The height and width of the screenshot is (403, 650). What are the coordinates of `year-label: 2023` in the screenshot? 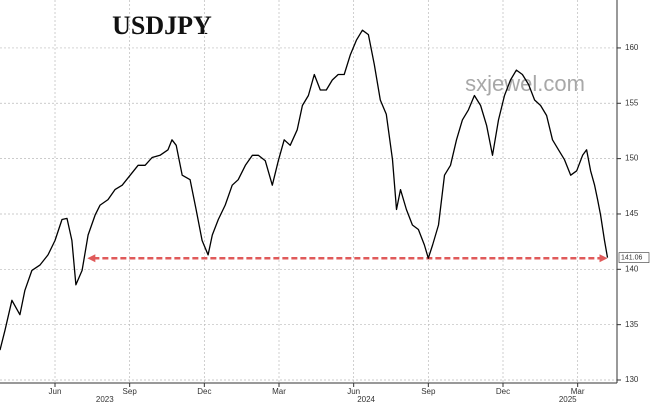 It's located at (105, 399).